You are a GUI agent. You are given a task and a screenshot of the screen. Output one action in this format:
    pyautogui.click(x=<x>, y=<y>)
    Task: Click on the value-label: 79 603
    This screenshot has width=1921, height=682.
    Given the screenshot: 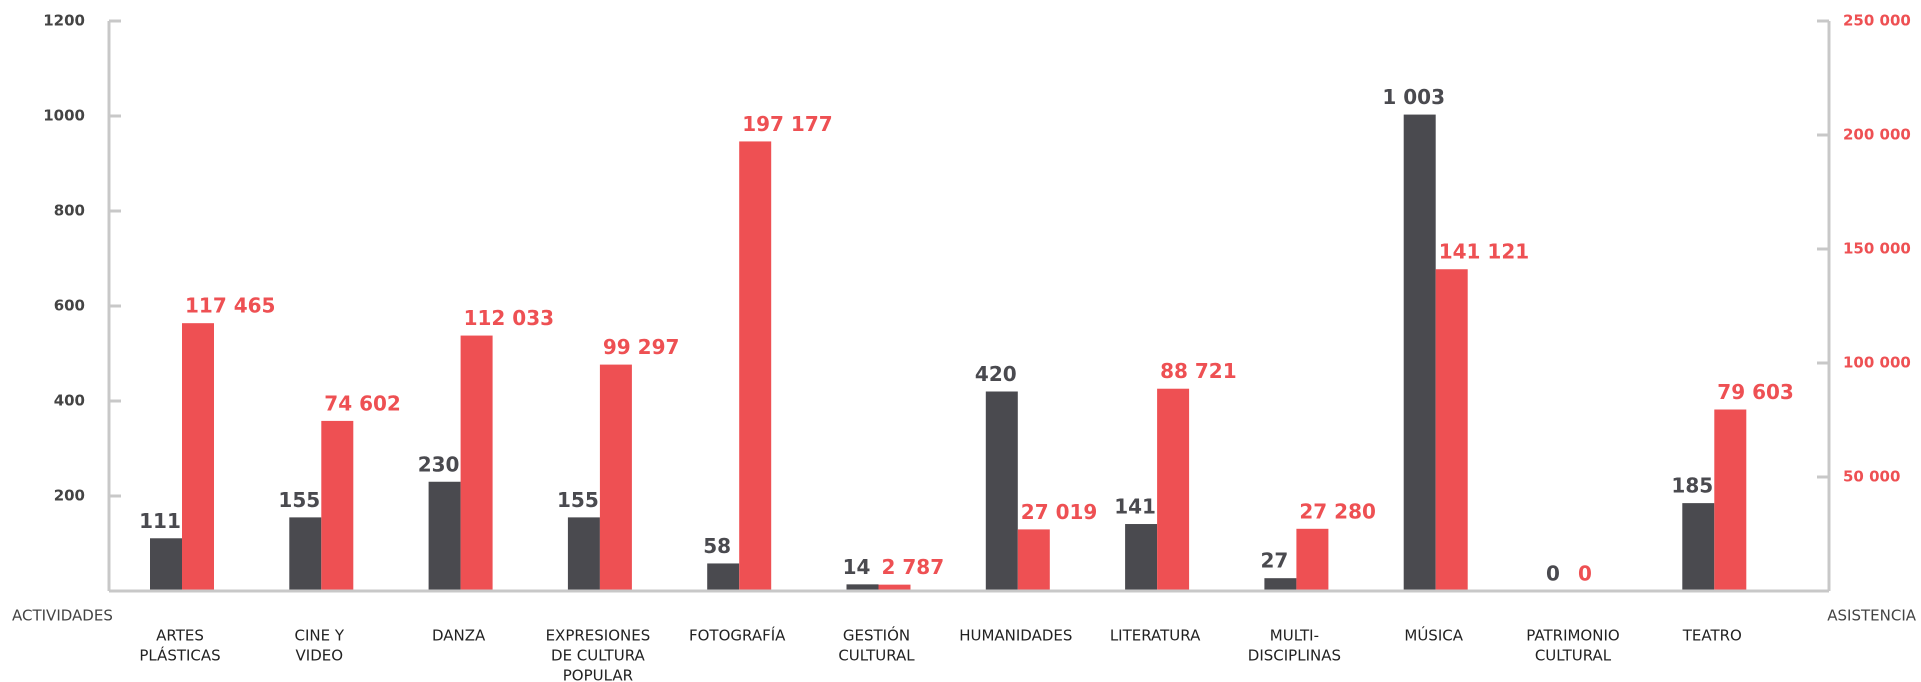 What is the action you would take?
    pyautogui.click(x=1755, y=392)
    